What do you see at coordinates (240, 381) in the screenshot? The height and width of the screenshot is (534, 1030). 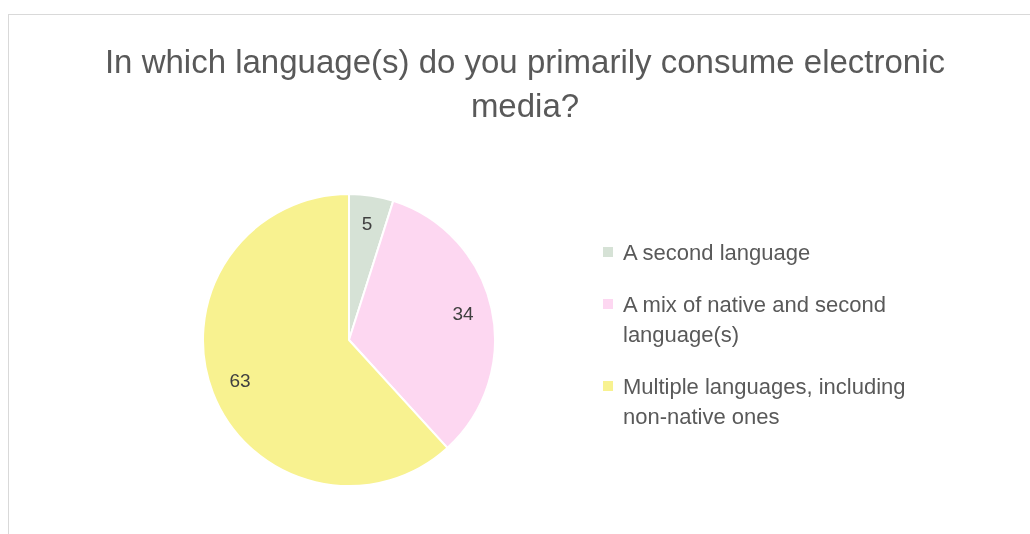 I see `data-label: 63` at bounding box center [240, 381].